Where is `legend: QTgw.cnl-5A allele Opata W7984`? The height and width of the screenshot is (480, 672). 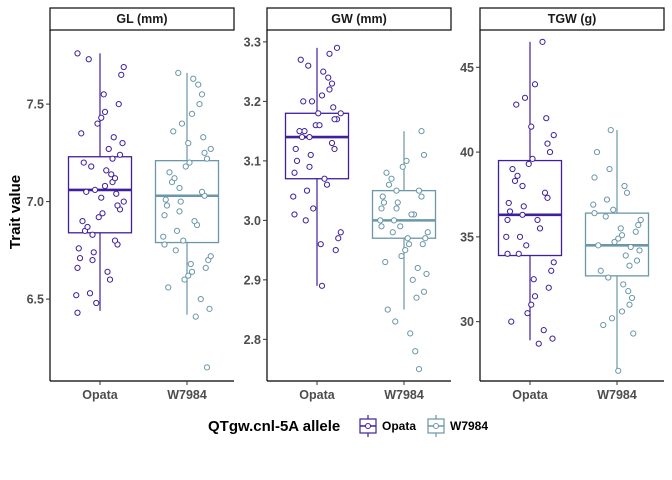 legend: QTgw.cnl-5A allele Opata W7984 is located at coordinates (348, 426).